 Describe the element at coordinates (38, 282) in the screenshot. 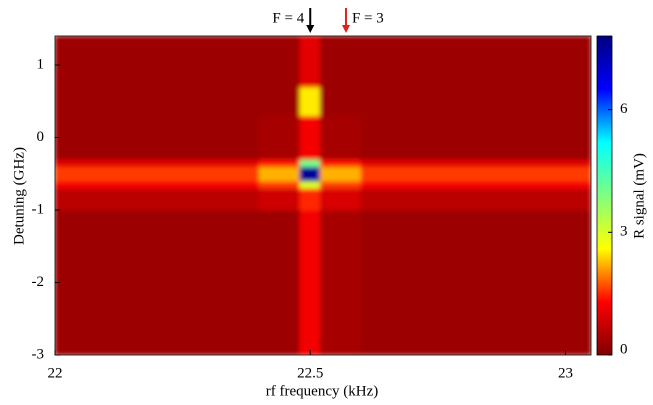

I see `y-tick-label: -2` at that location.